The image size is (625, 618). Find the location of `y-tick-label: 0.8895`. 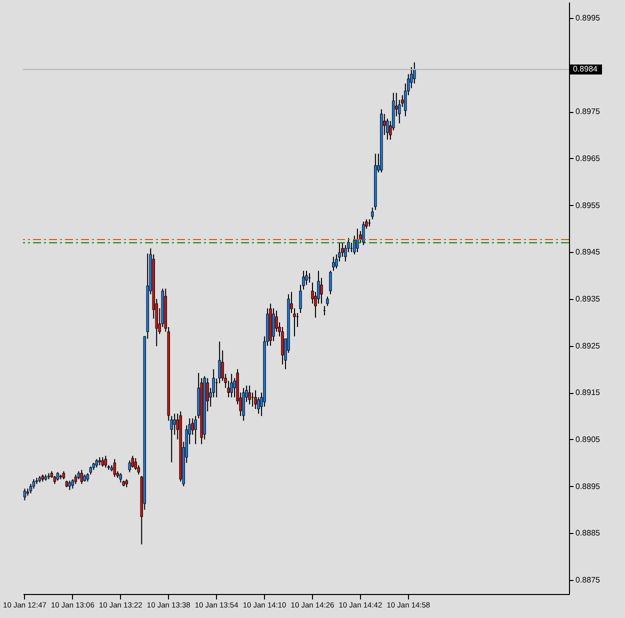

y-tick-label: 0.8895 is located at coordinates (588, 486).